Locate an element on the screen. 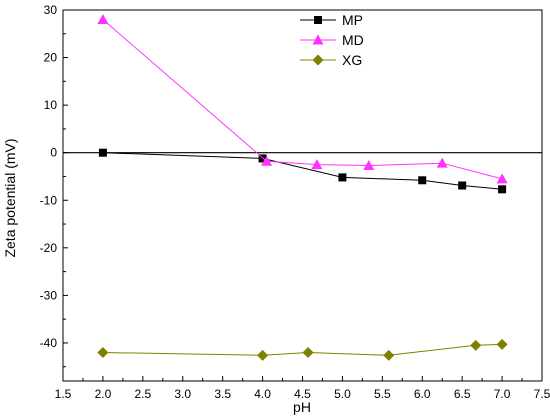 This screenshot has height=420, width=550. y-tick-label: -40 is located at coordinates (49, 343).